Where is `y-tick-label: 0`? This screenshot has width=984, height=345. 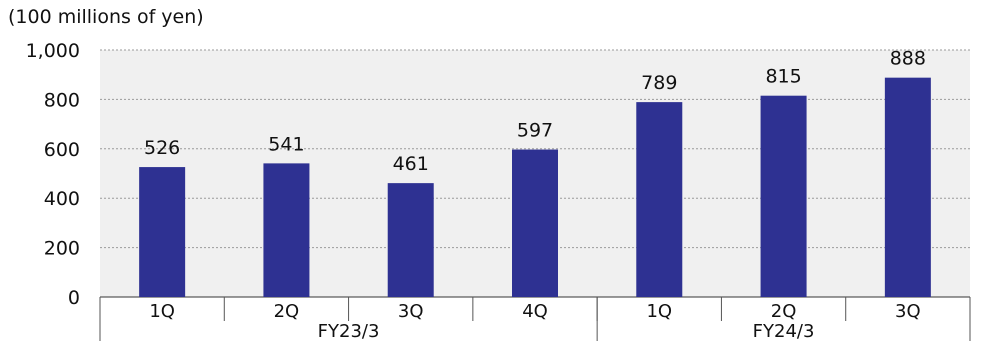 y-tick-label: 0 is located at coordinates (74, 298).